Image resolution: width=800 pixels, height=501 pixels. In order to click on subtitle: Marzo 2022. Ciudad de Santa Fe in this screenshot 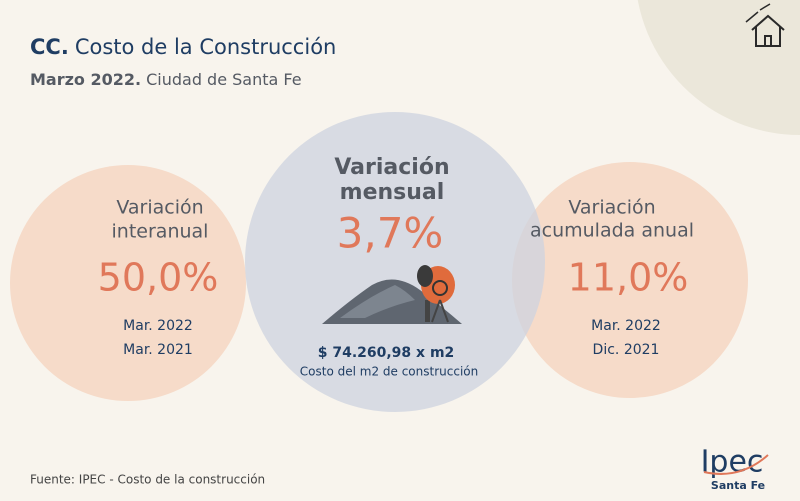, I will do `click(166, 79)`.